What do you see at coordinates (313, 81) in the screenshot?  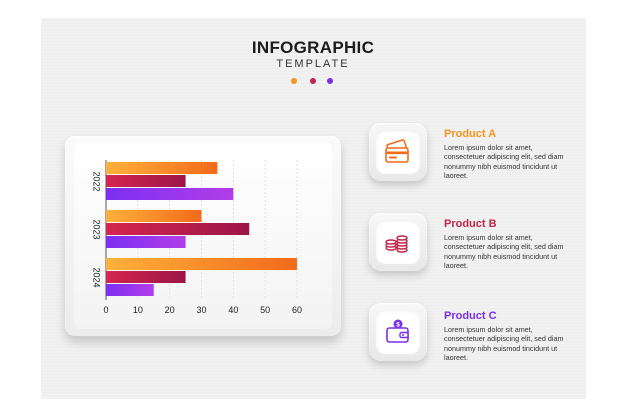 I see `accent-dot-red` at bounding box center [313, 81].